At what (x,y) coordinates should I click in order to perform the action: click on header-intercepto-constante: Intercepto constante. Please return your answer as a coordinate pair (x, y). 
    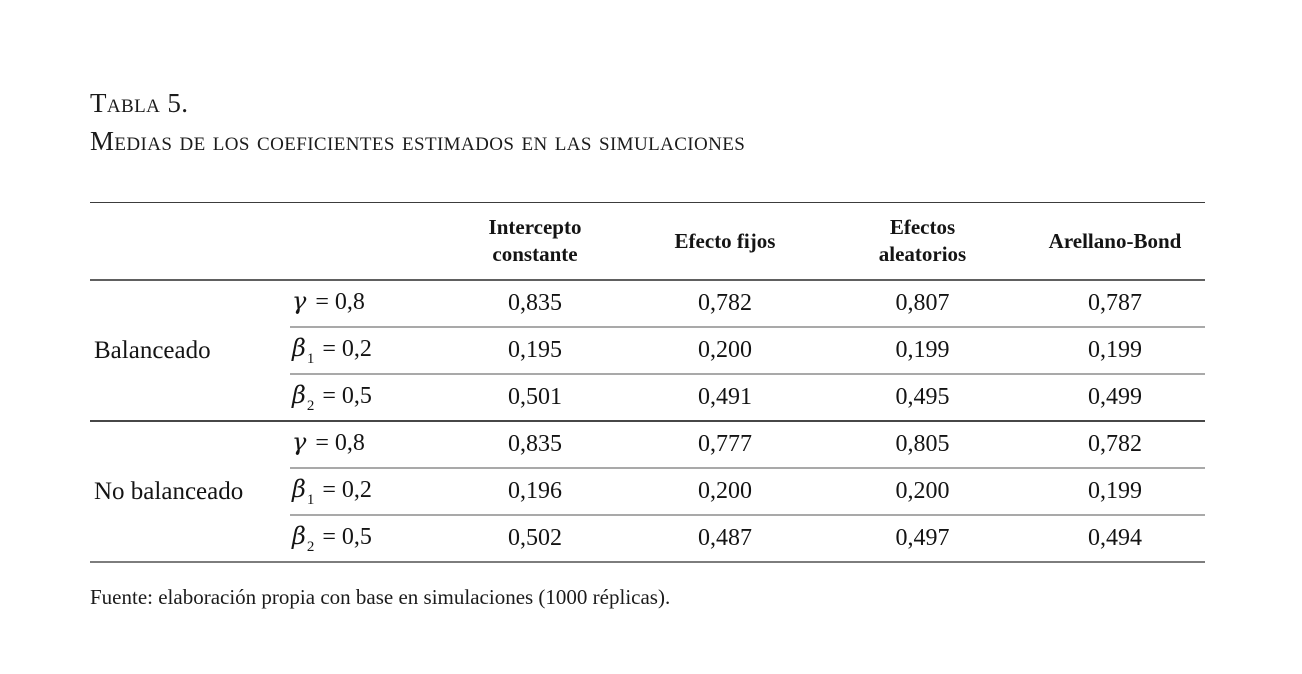
    Looking at the image, I should click on (535, 241).